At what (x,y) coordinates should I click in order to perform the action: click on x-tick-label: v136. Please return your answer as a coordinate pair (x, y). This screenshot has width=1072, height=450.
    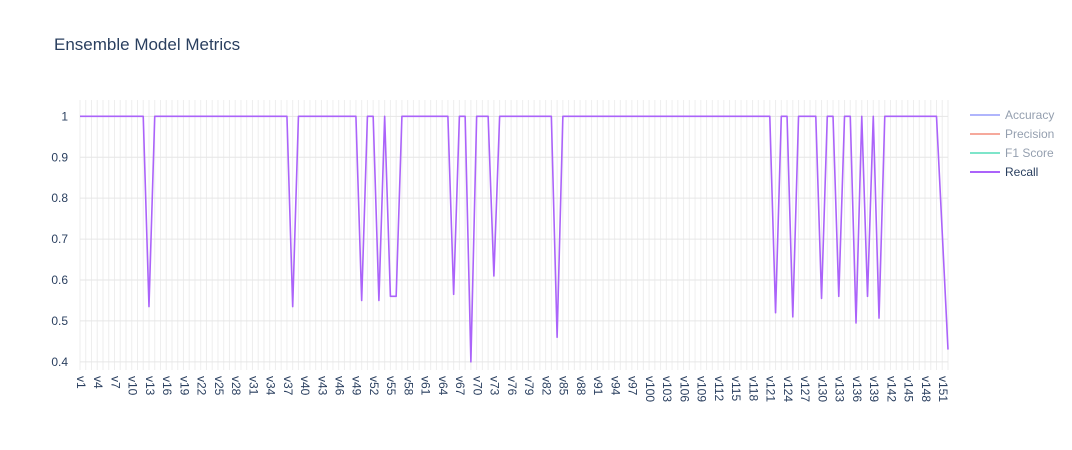
    Looking at the image, I should click on (857, 389).